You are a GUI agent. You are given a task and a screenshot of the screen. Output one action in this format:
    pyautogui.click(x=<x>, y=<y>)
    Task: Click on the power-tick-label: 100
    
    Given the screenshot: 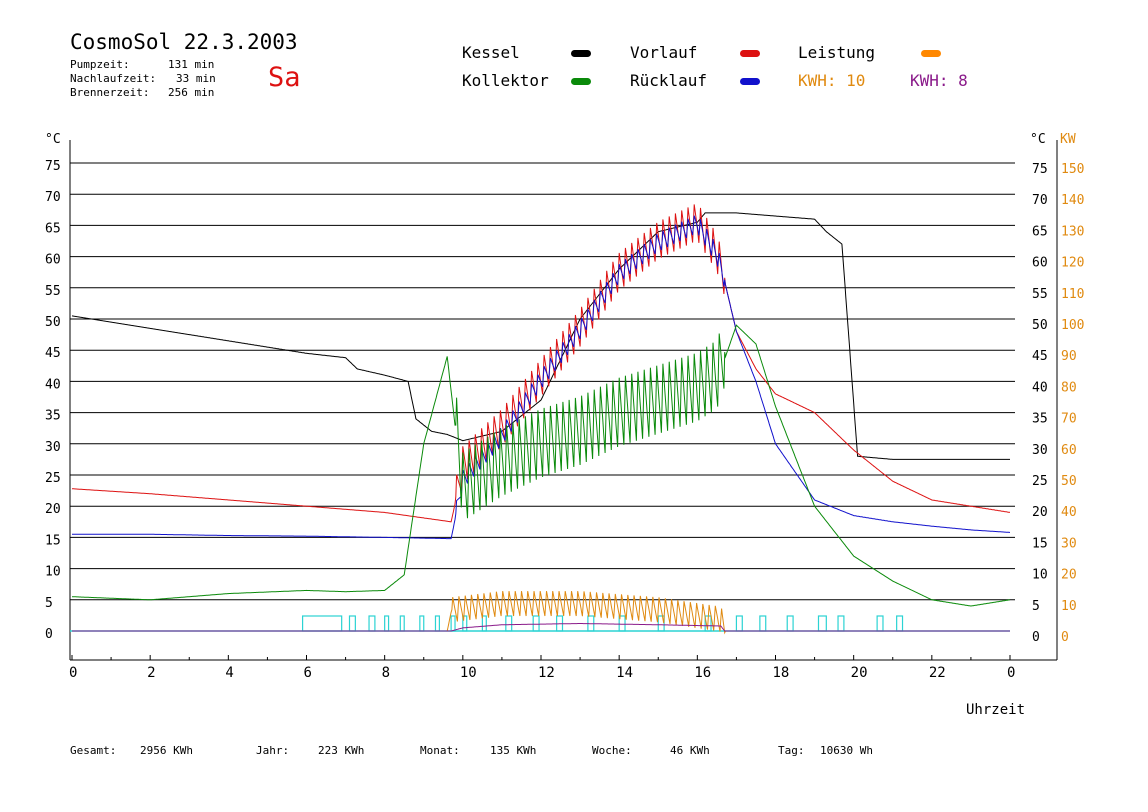 What is the action you would take?
    pyautogui.click(x=1072, y=325)
    